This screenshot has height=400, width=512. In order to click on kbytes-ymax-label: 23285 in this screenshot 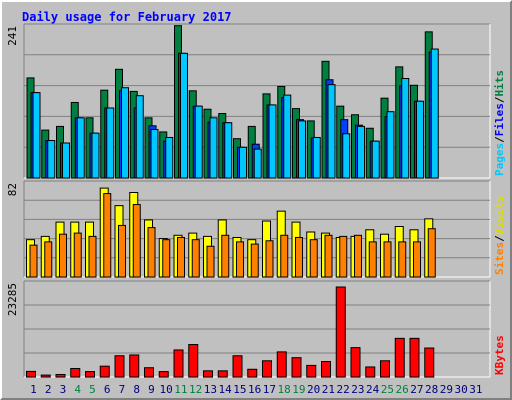, I will do `click(12, 299)`.